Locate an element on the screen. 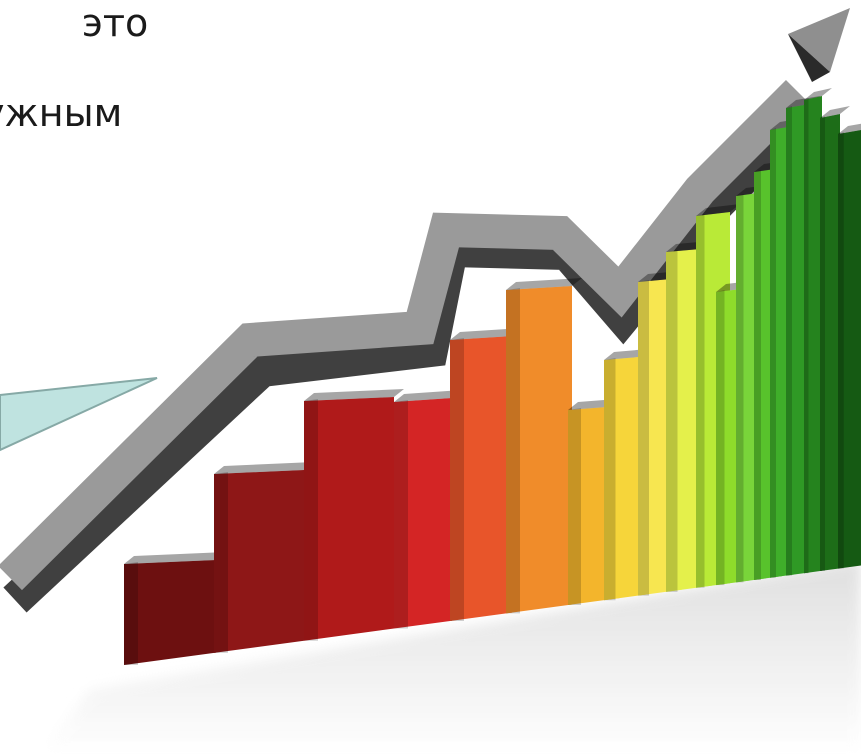 The height and width of the screenshot is (754, 861). speech-bubble-tail is located at coordinates (79, 414).